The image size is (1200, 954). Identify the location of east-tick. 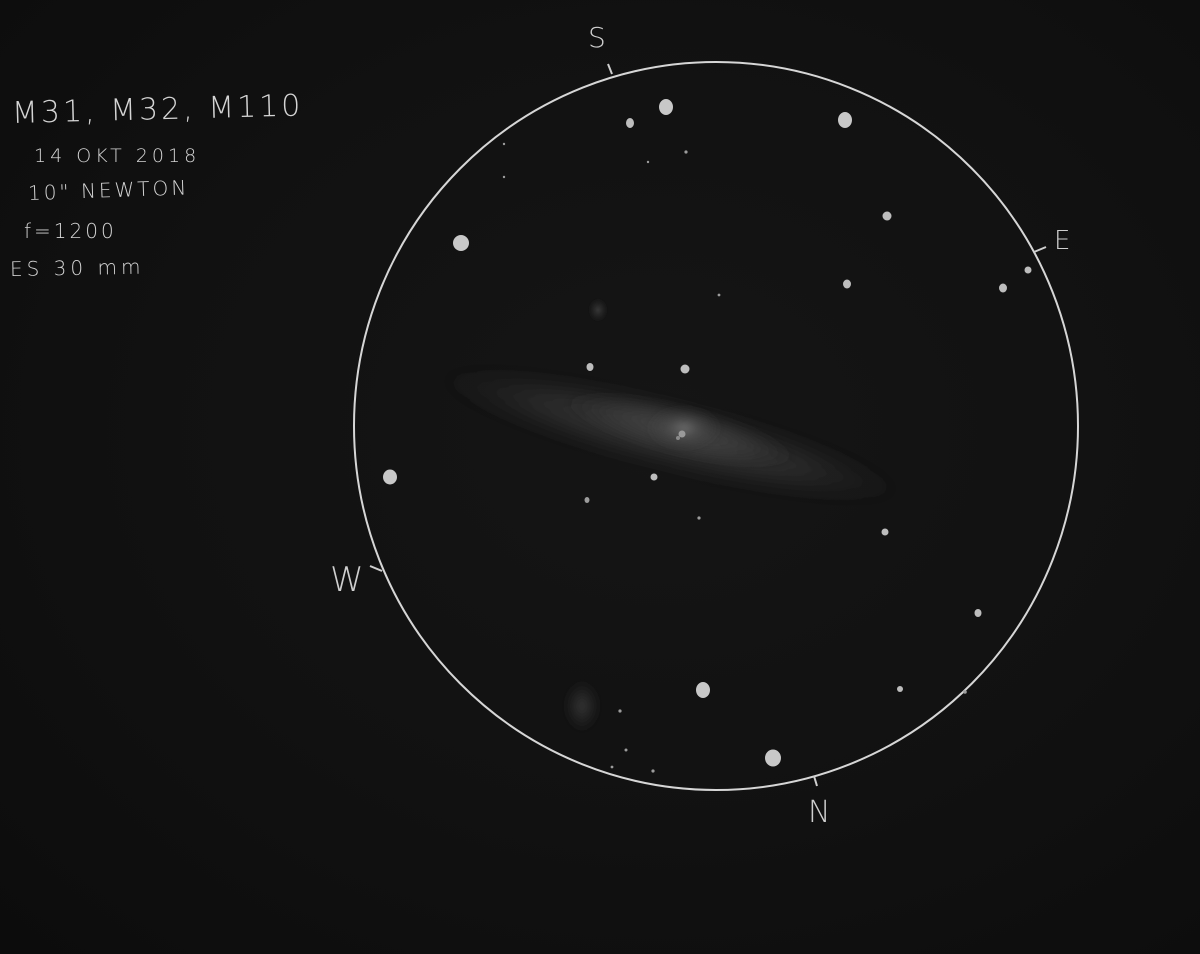
(1040, 249).